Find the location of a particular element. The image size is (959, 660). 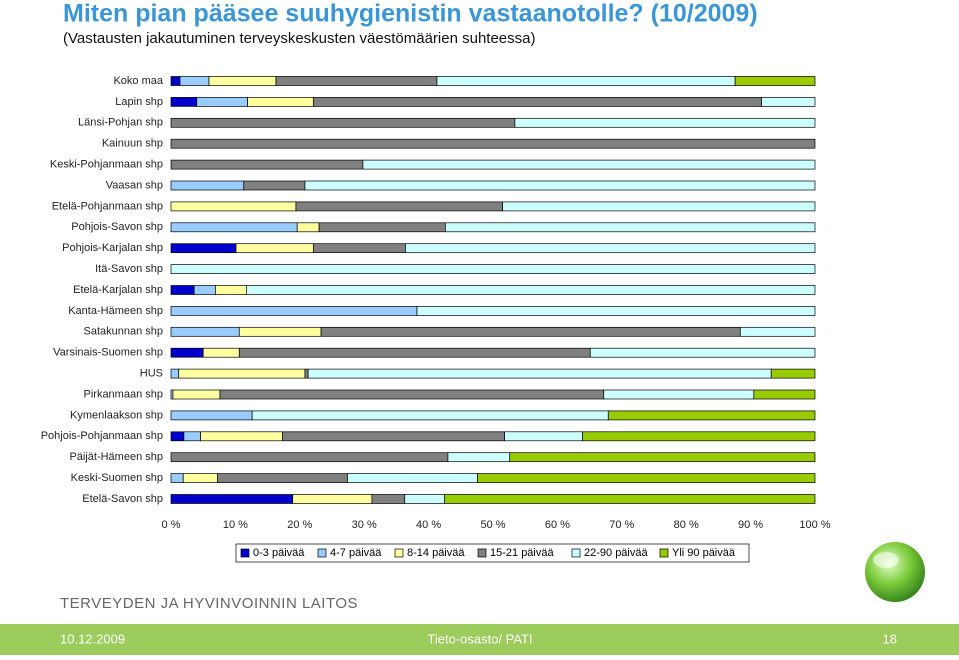

x-tick-label: 70 % is located at coordinates (621, 525).